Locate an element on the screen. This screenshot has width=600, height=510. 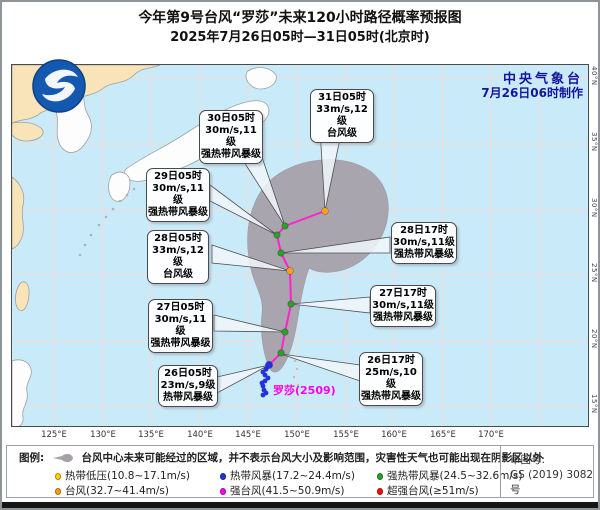
callout-27d17h: 27日17时 30m/s,11级 强热带风暴级 is located at coordinates (403, 306).